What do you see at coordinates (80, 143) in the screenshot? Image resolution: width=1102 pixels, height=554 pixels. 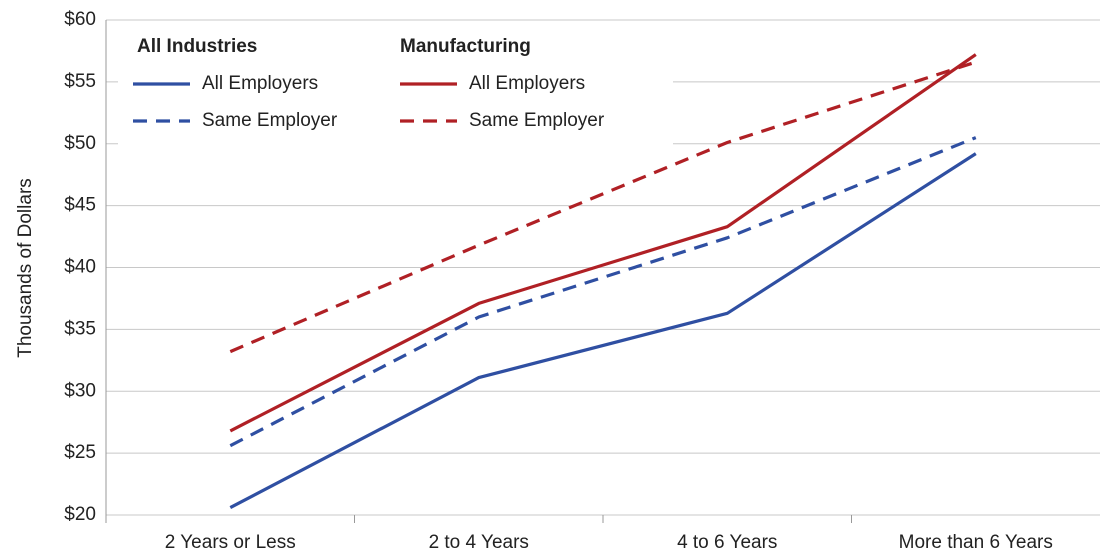 I see `y-tick-label: $50` at bounding box center [80, 143].